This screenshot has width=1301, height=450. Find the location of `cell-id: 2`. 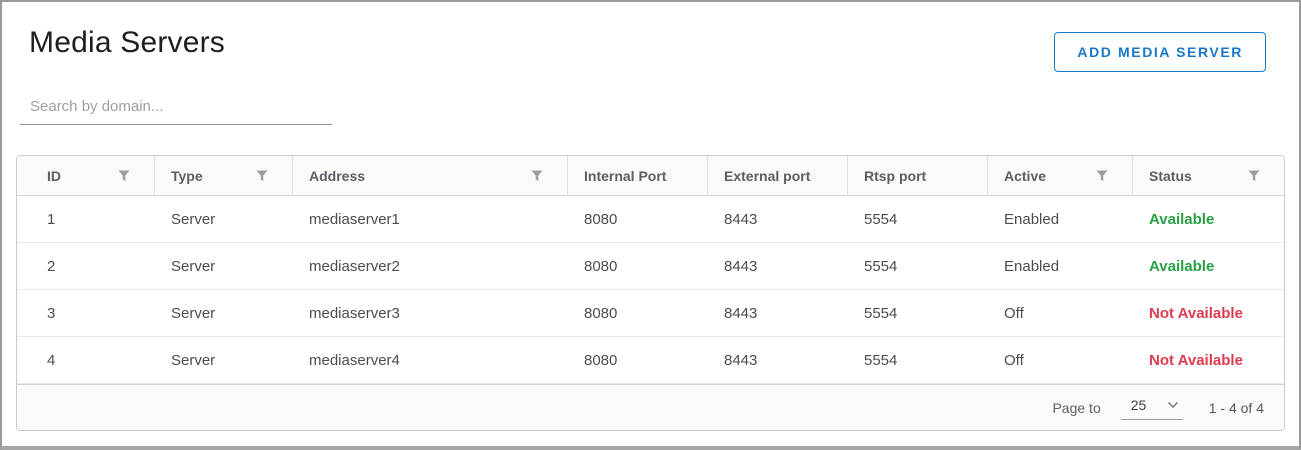

cell-id: 2 is located at coordinates (51, 266).